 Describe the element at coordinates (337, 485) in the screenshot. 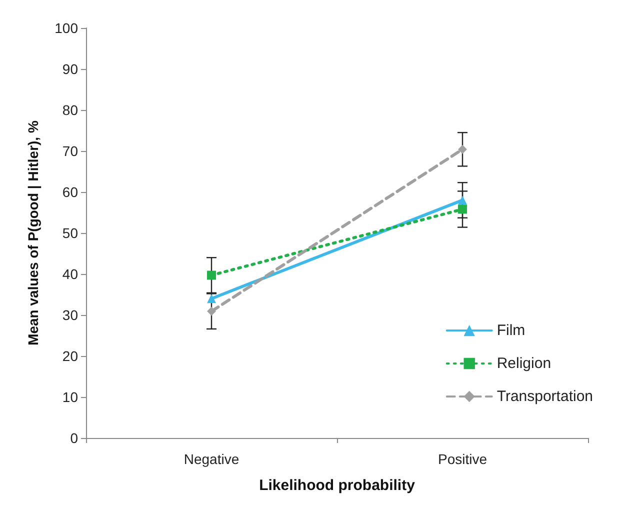

I see `x-axis-title: Likelihood probability` at that location.